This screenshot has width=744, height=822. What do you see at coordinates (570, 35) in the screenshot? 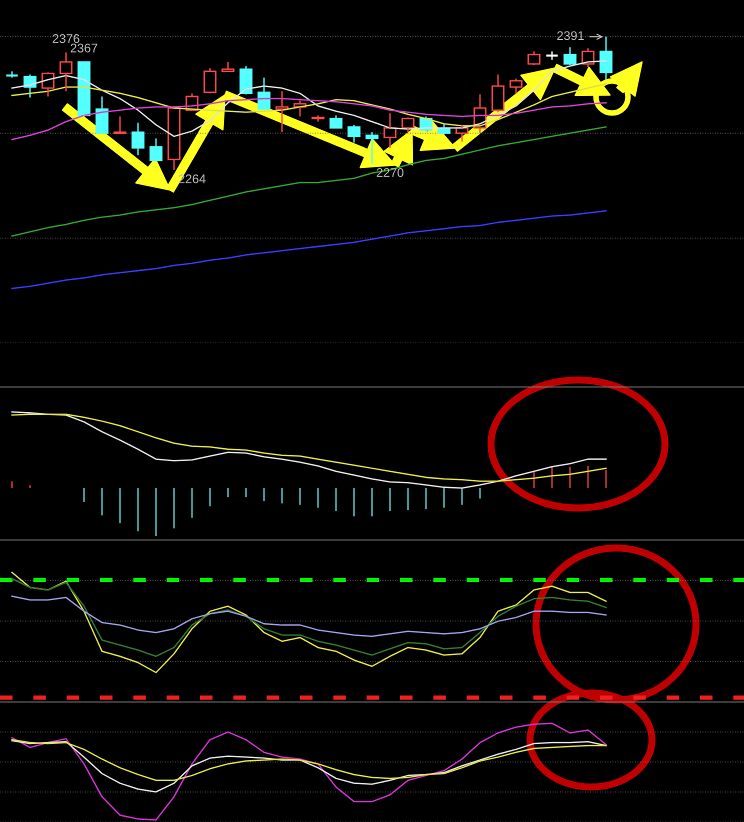
I see `annotation: 2391` at bounding box center [570, 35].